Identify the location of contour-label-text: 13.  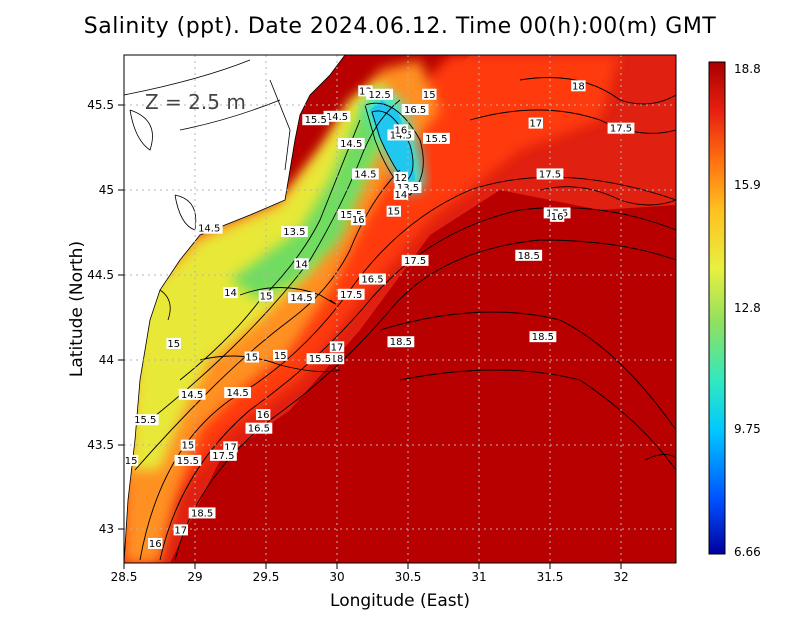
(365, 91).